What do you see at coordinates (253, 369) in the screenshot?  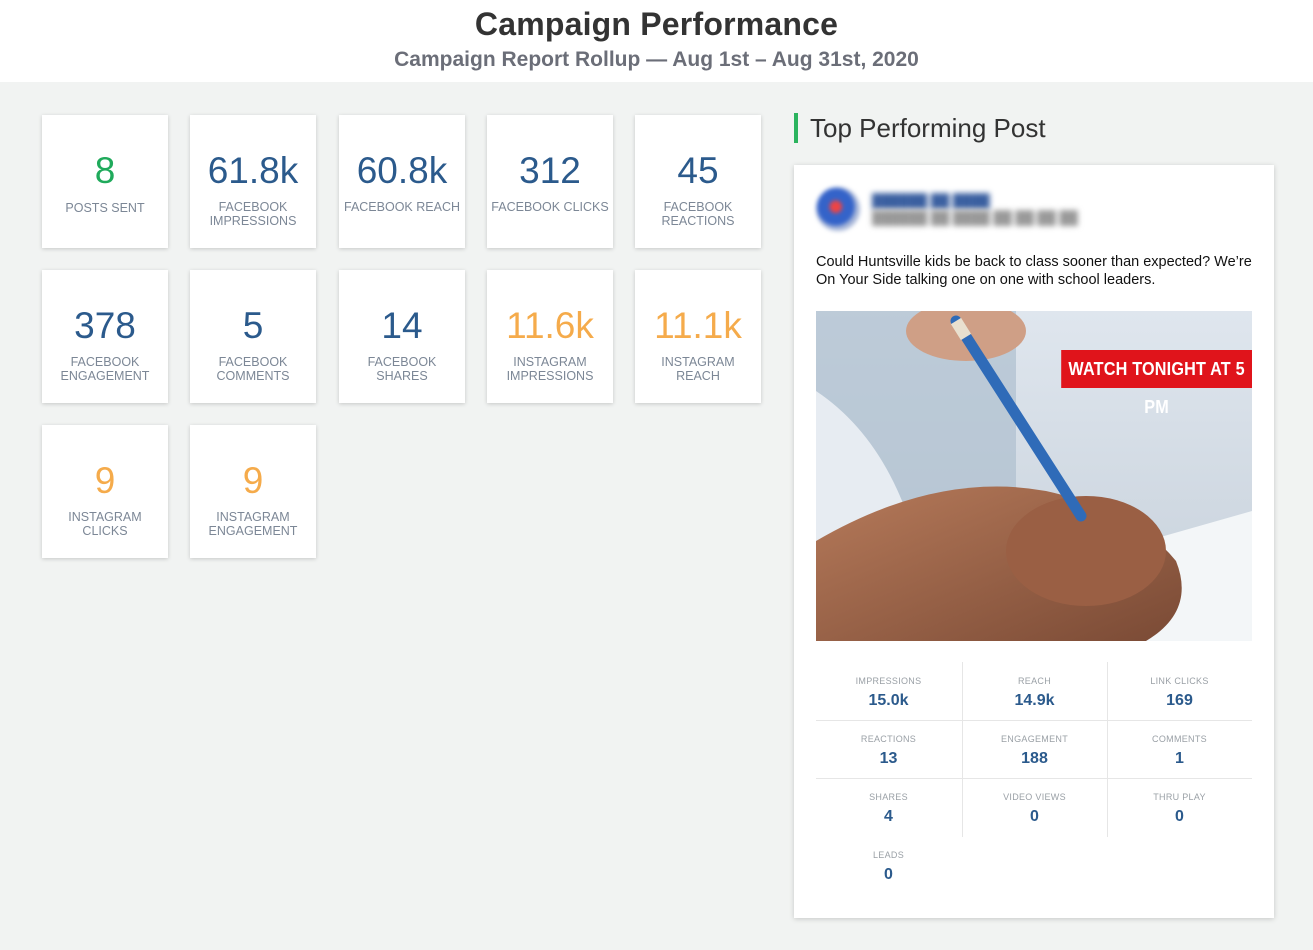 I see `metric-label: FACEBOOK COMMENTS` at bounding box center [253, 369].